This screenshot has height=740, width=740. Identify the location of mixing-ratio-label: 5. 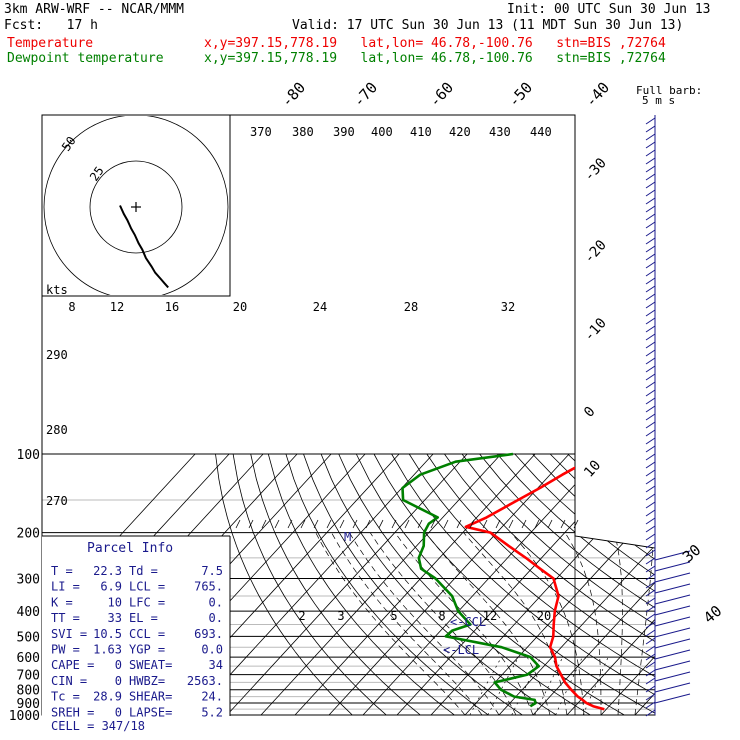
(393, 616).